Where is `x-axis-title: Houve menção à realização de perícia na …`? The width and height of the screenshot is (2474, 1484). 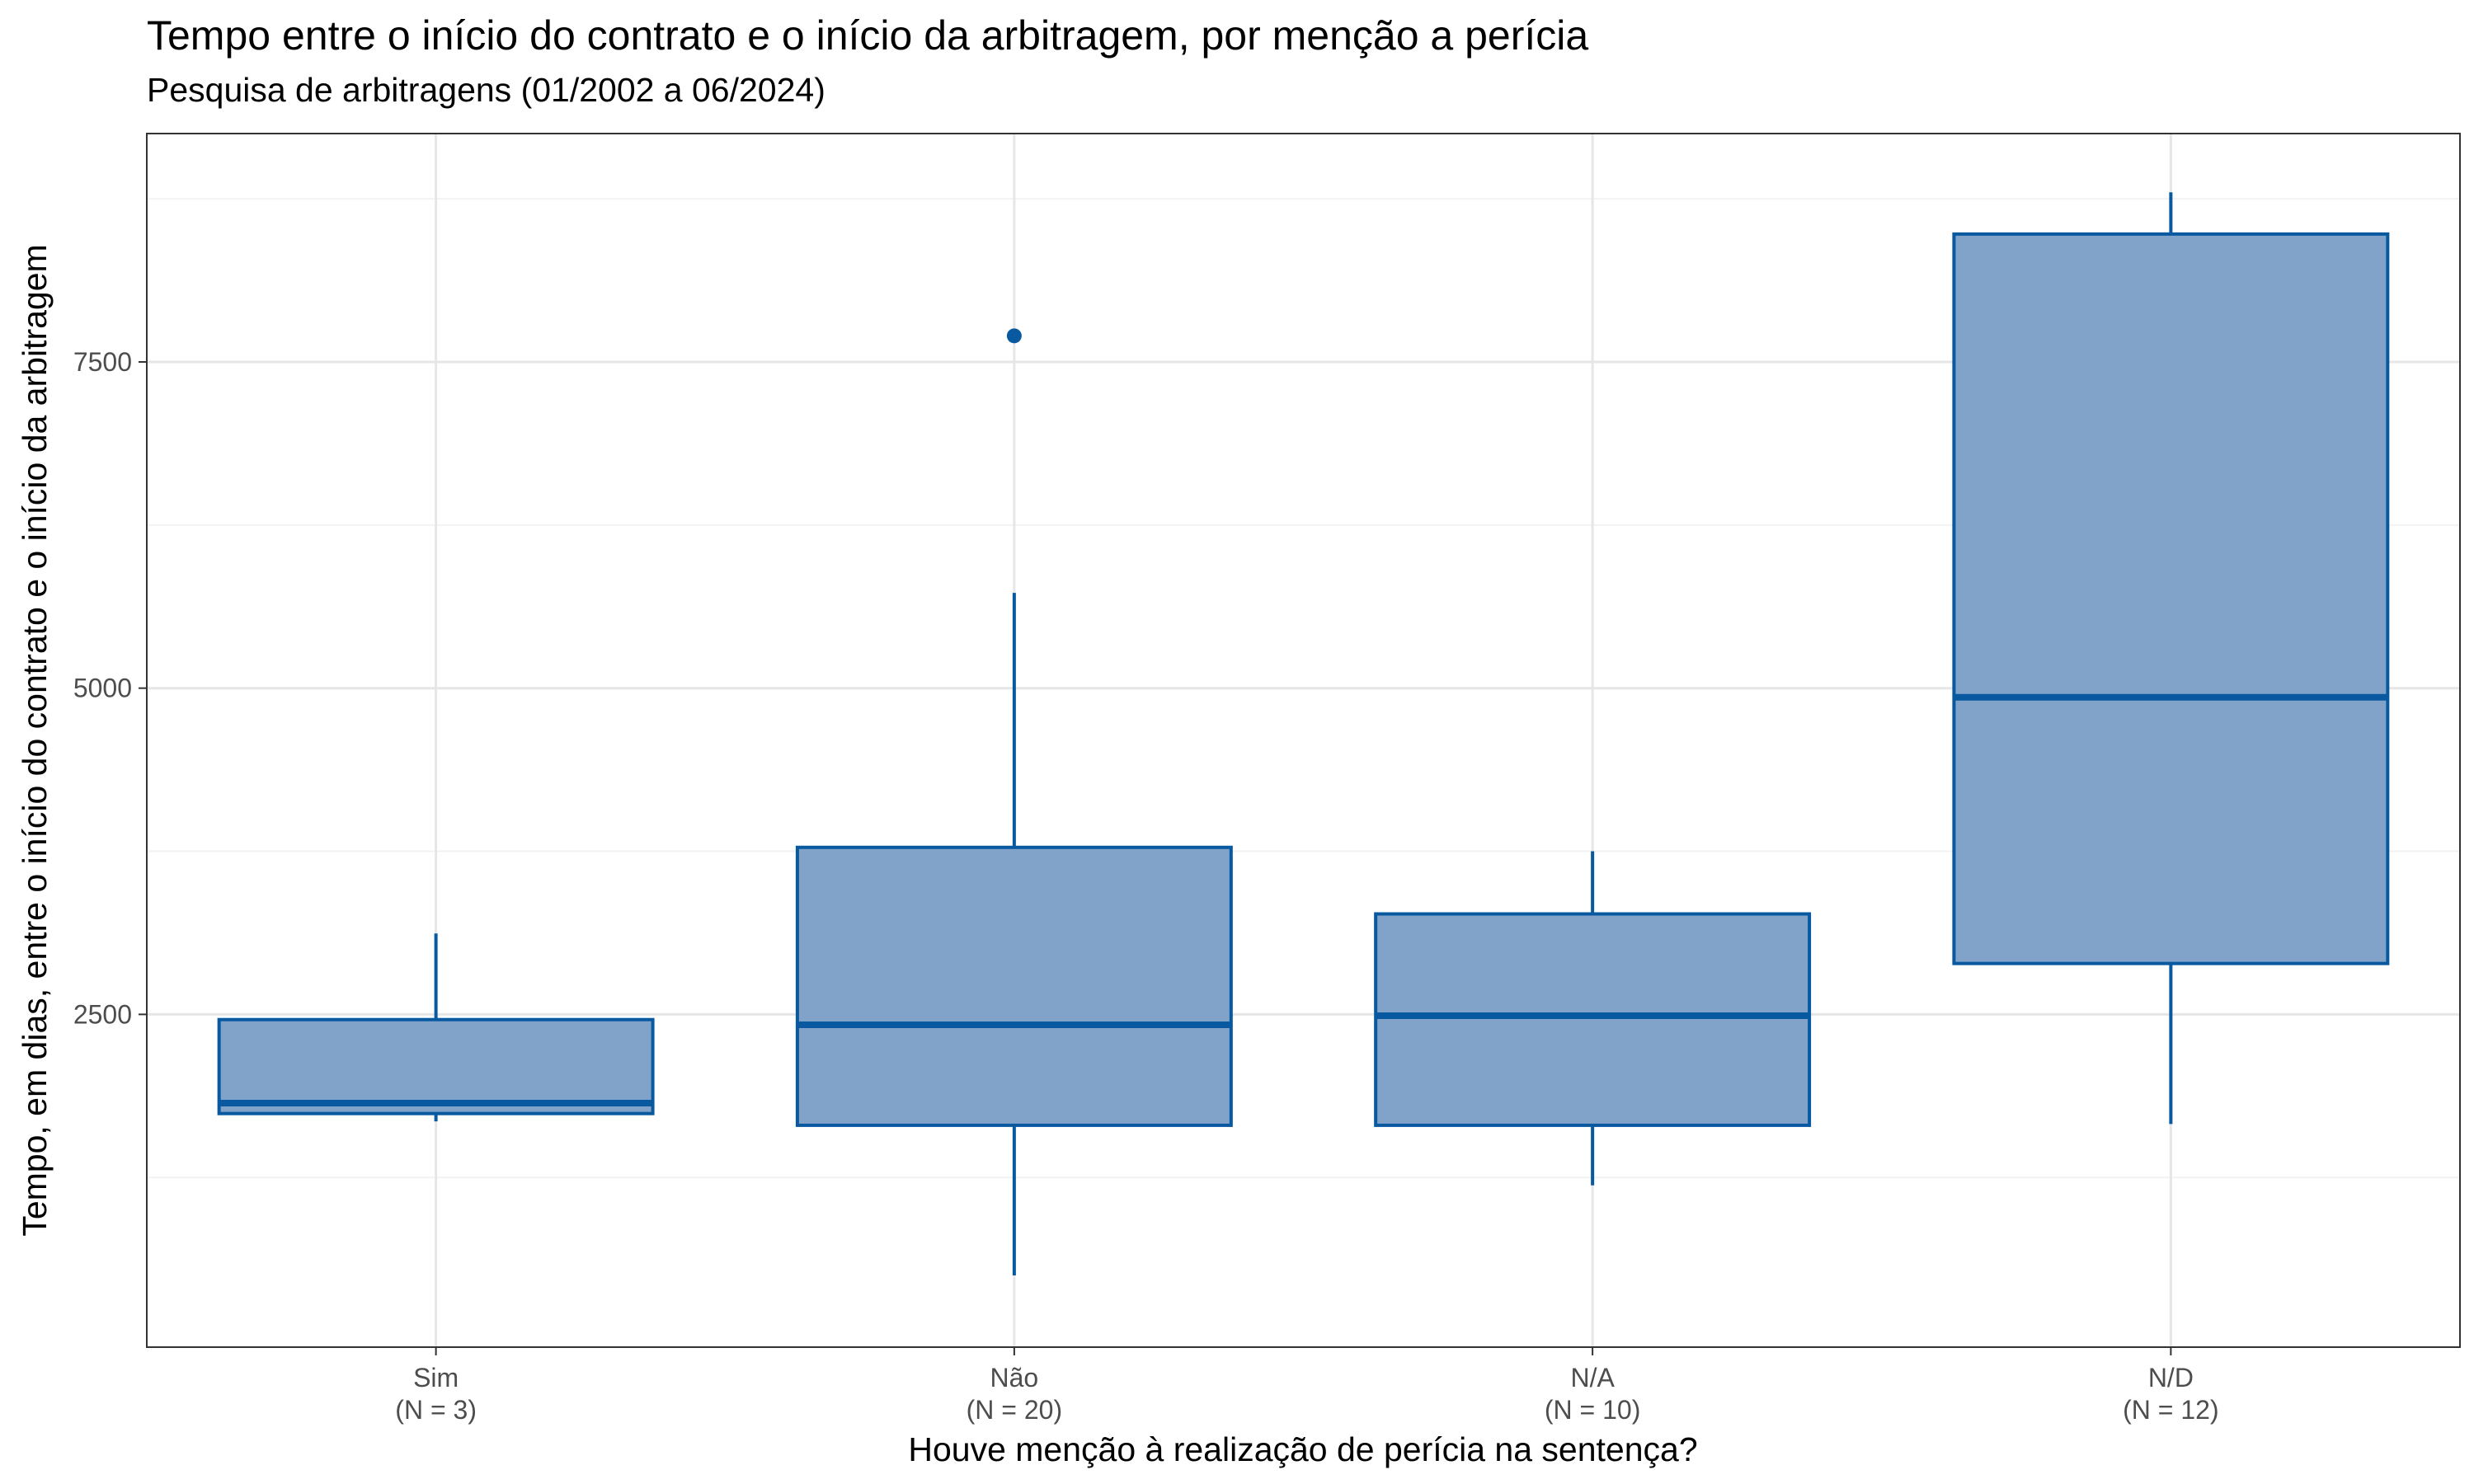 x-axis-title: Houve menção à realização de perícia na … is located at coordinates (1302, 1449).